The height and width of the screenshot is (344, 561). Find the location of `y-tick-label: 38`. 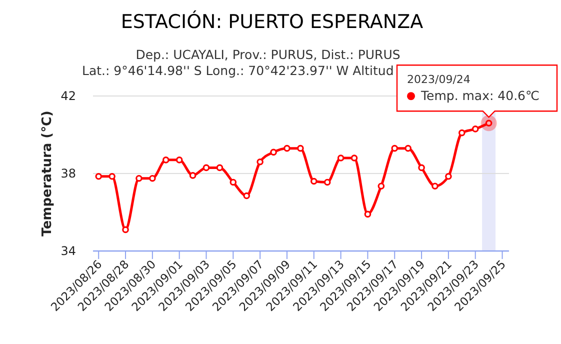

y-tick-label: 38 is located at coordinates (68, 173).